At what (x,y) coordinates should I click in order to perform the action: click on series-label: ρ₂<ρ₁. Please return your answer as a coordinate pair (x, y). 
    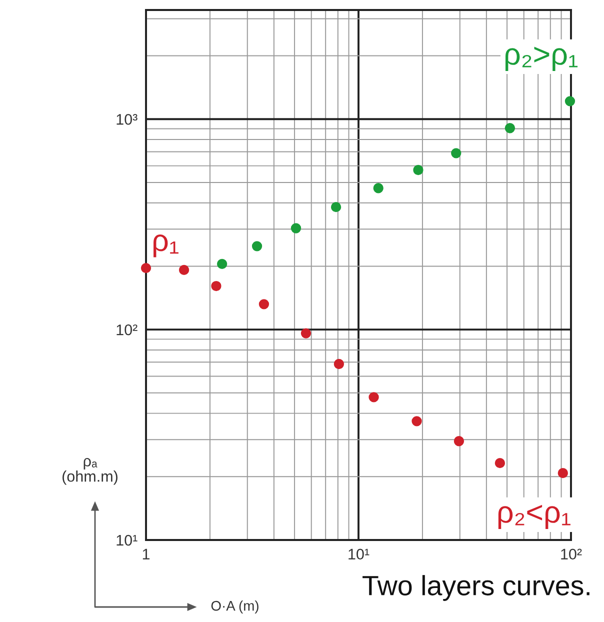
    Looking at the image, I should click on (534, 516).